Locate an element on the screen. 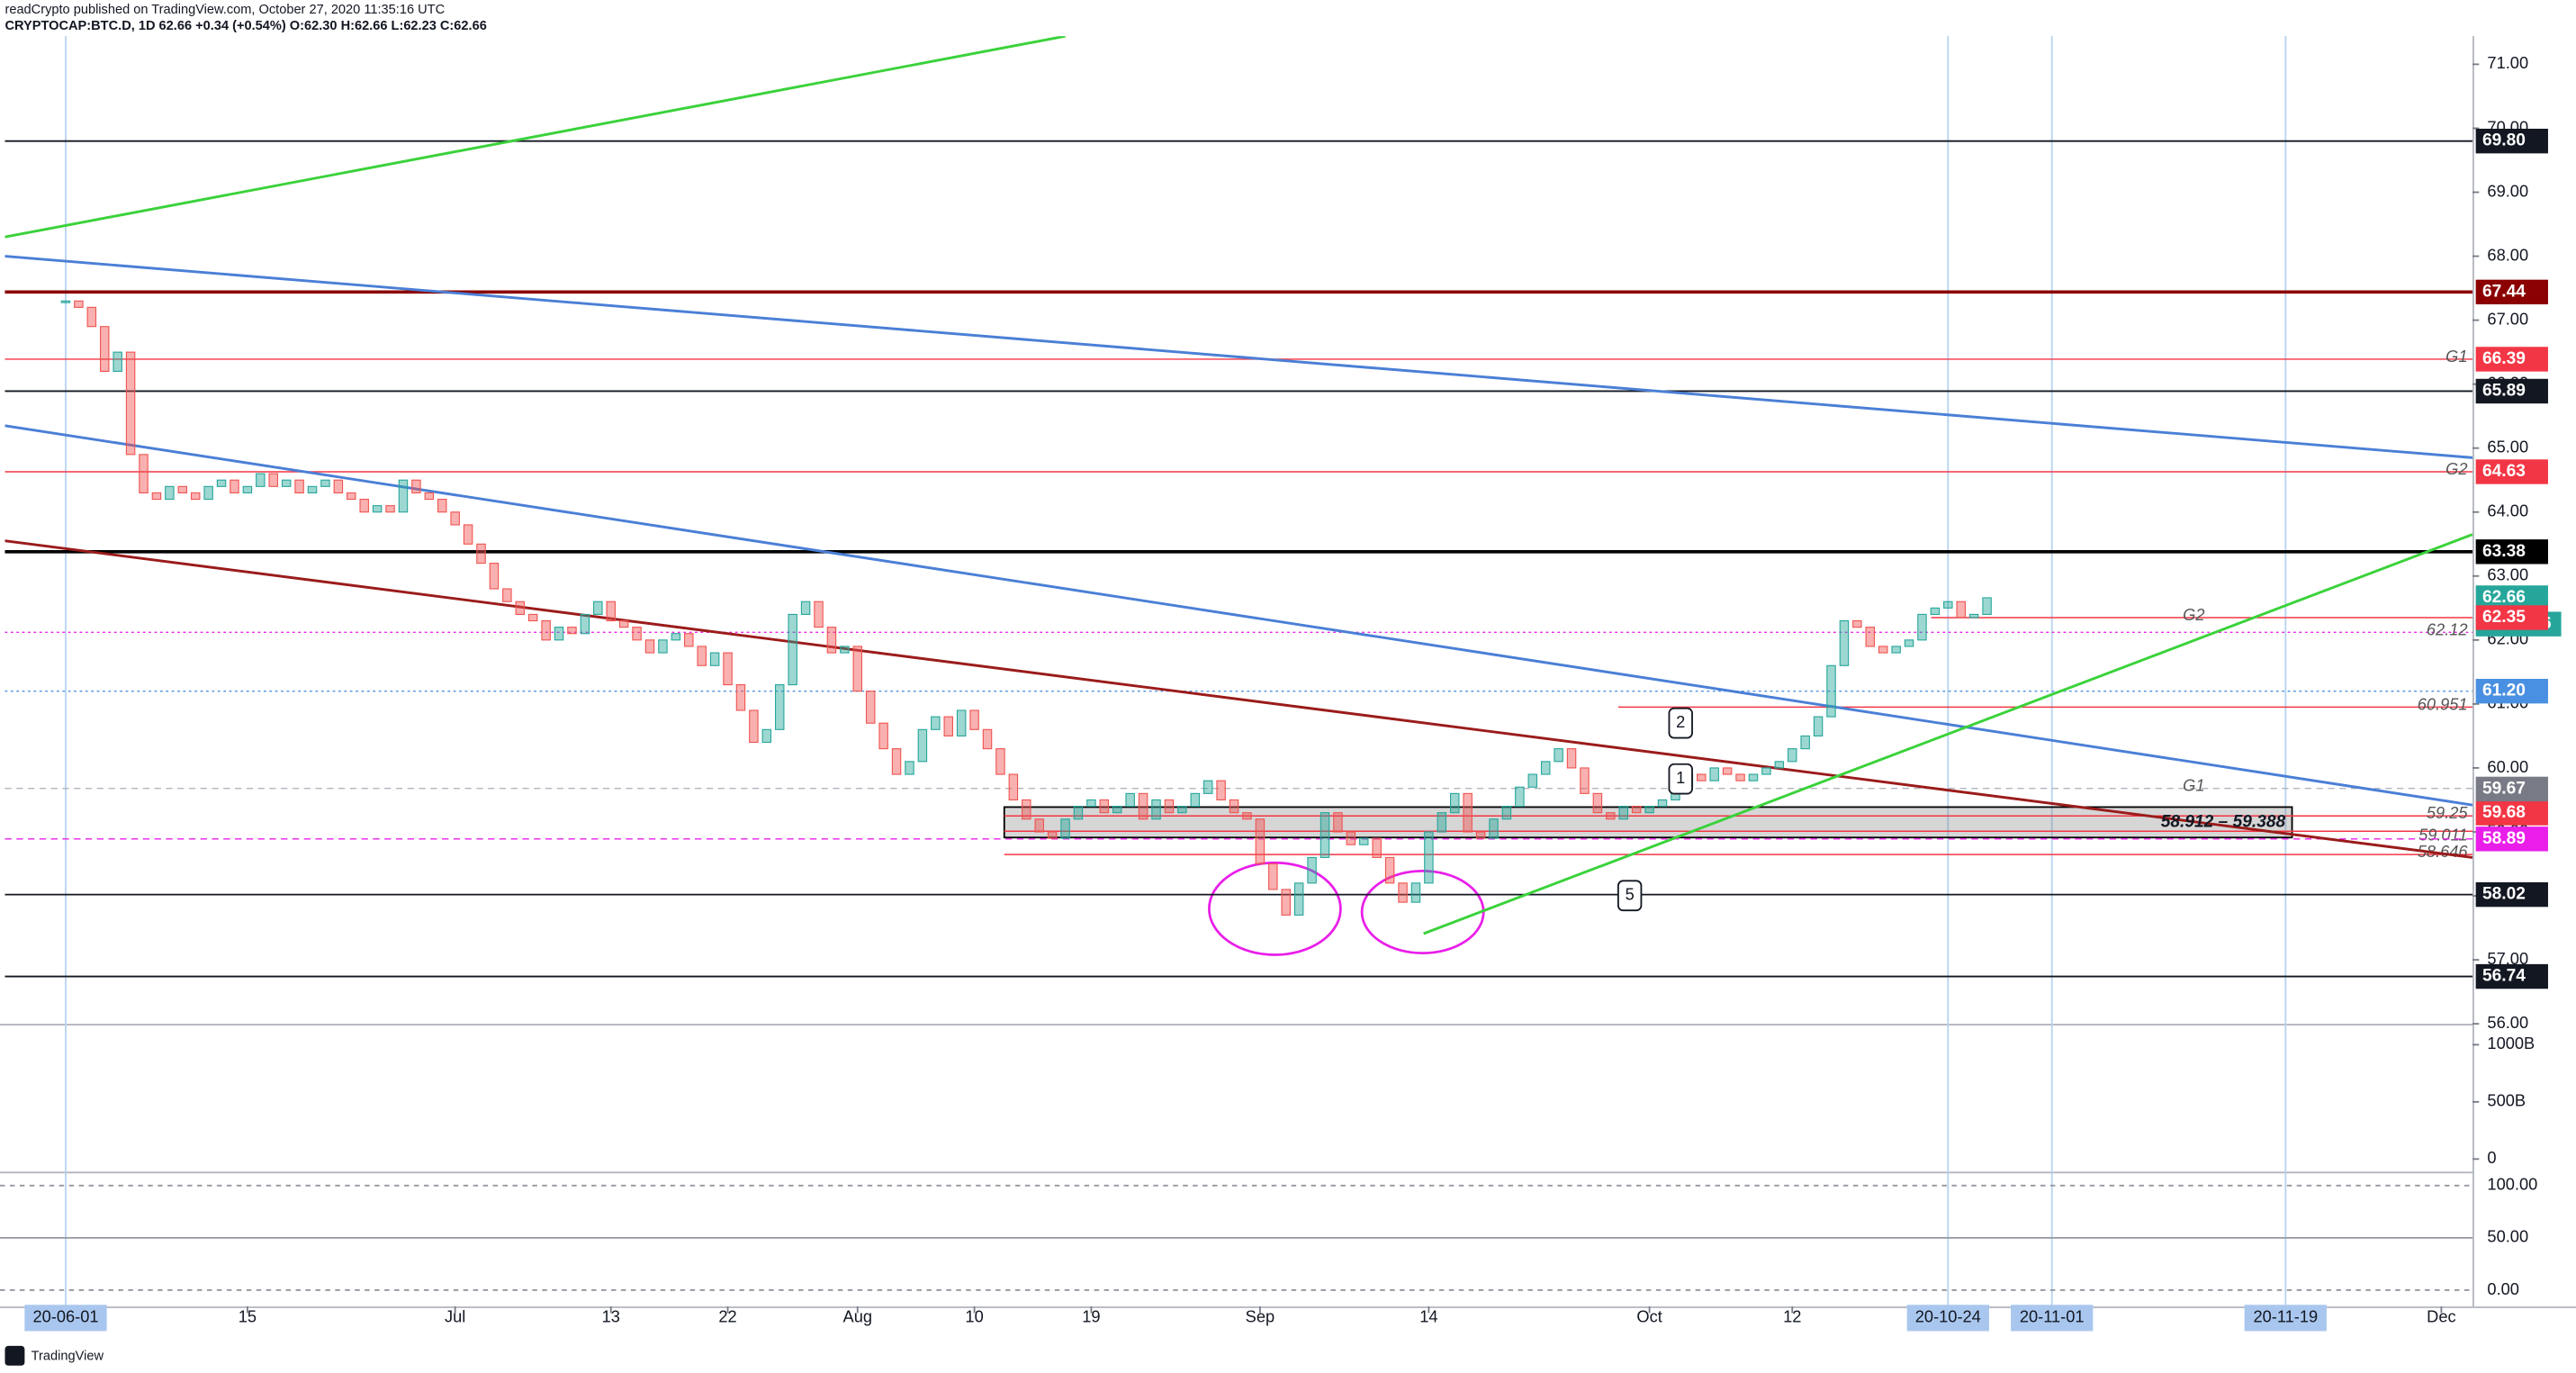 Image resolution: width=2576 pixels, height=1373 pixels. x-tick-label: 20-11-01 is located at coordinates (2052, 1316).